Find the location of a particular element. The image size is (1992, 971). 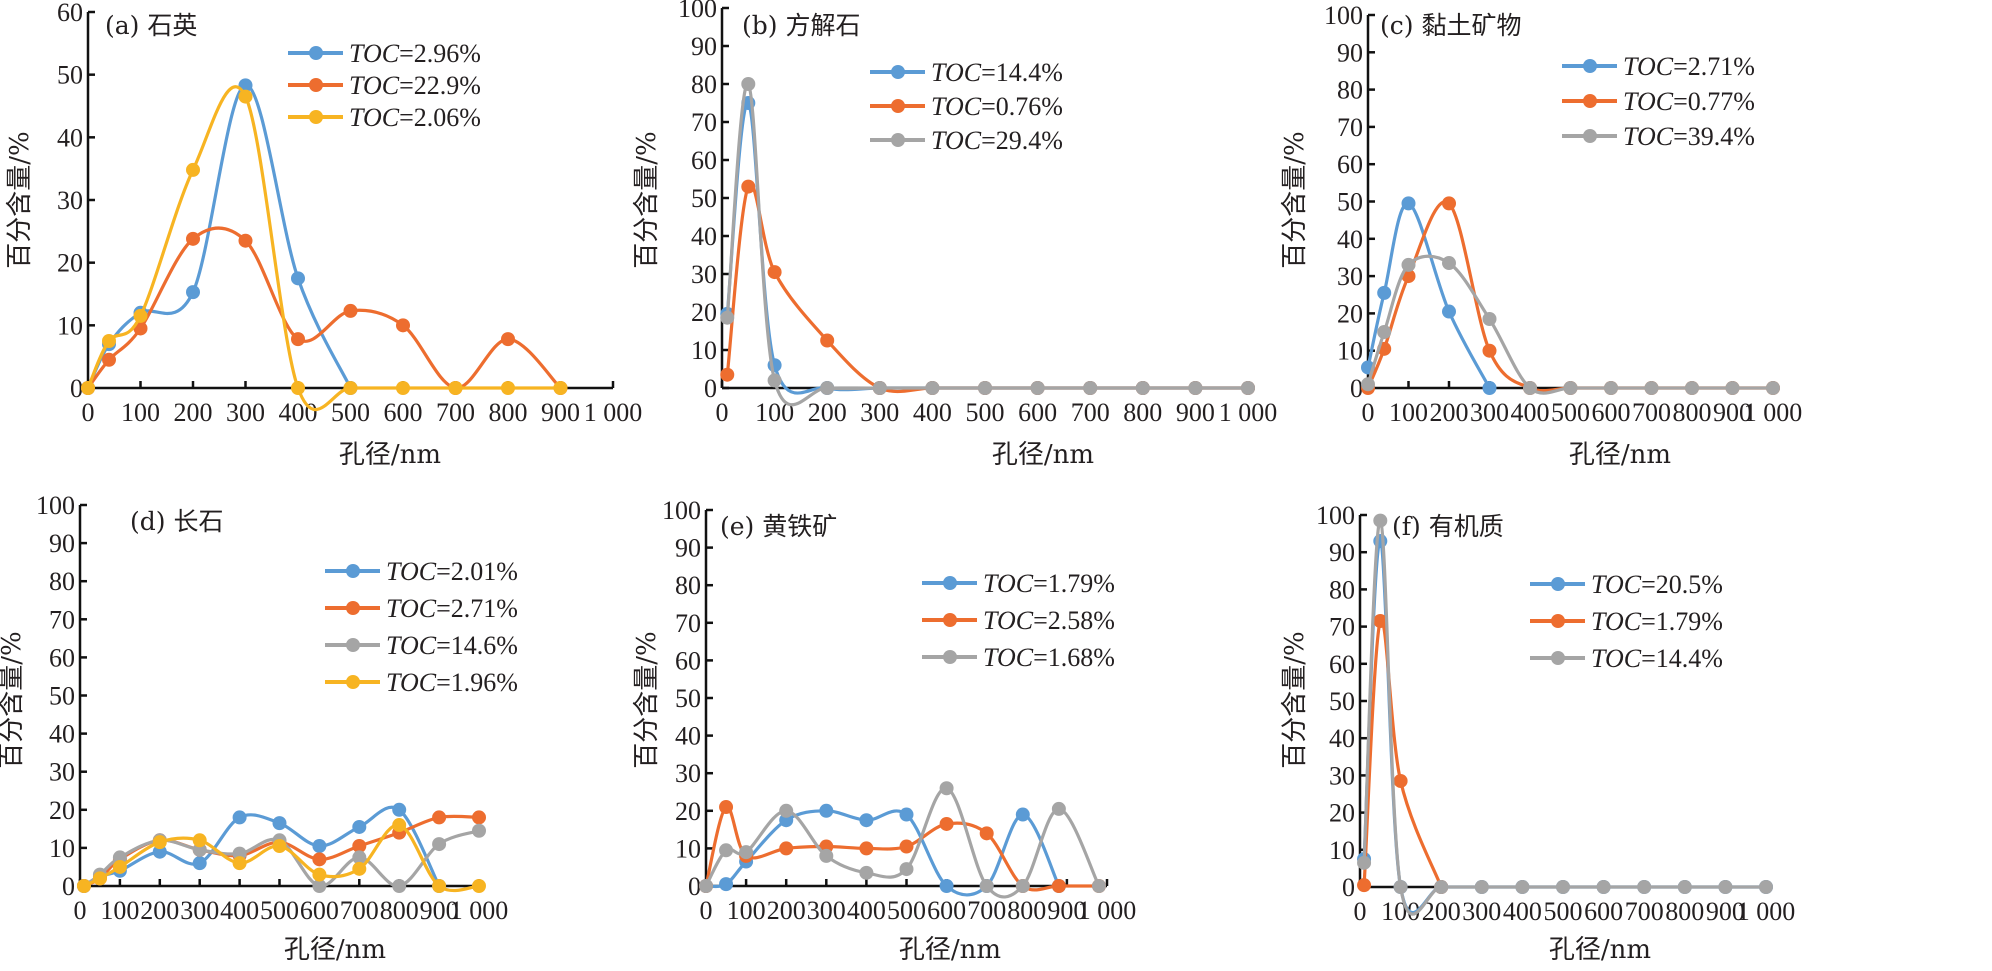

legend-label: TOC=2.01% is located at coordinates (452, 571).